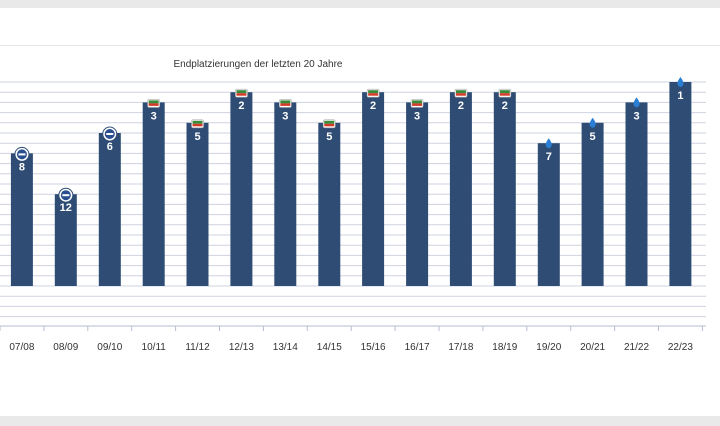 The image size is (720, 426). Describe the element at coordinates (21, 347) in the screenshot. I see `x-tick-label: 07/08` at that location.